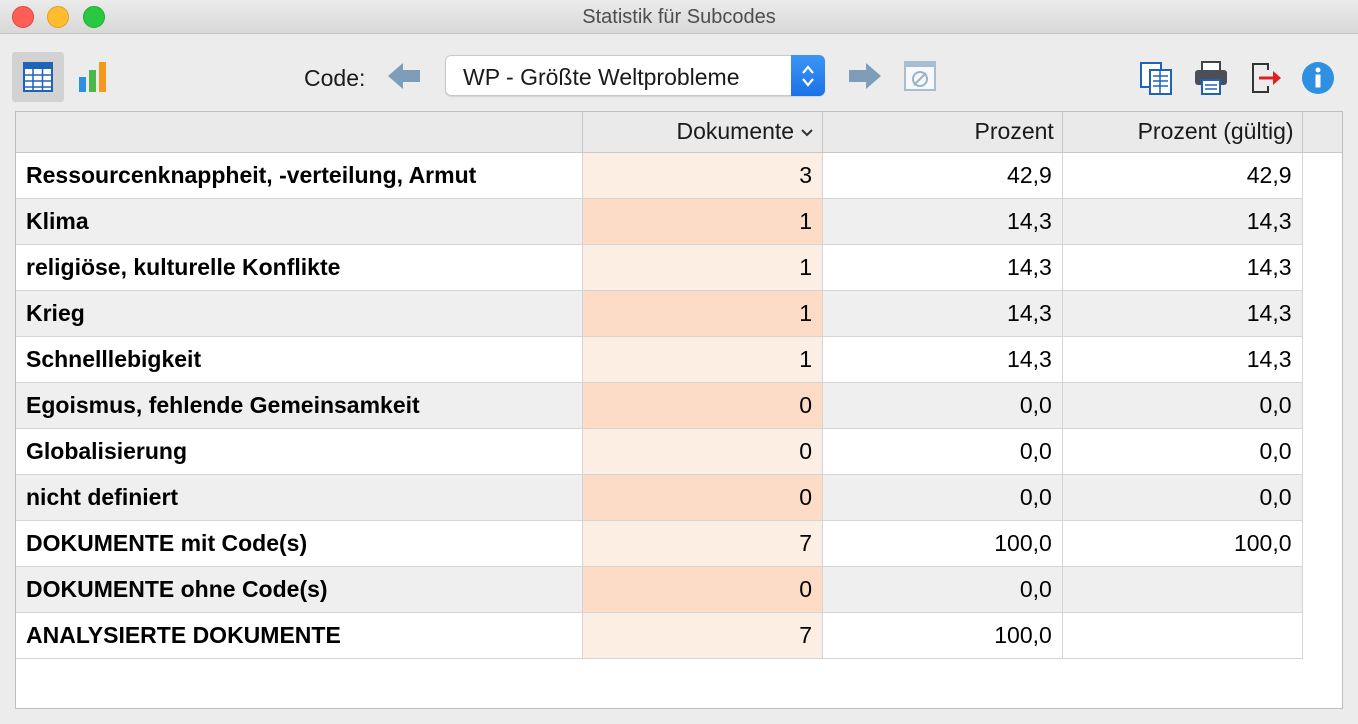  Describe the element at coordinates (679, 313) in the screenshot. I see `table-row: Krieg 1 14,3 14,3` at that location.